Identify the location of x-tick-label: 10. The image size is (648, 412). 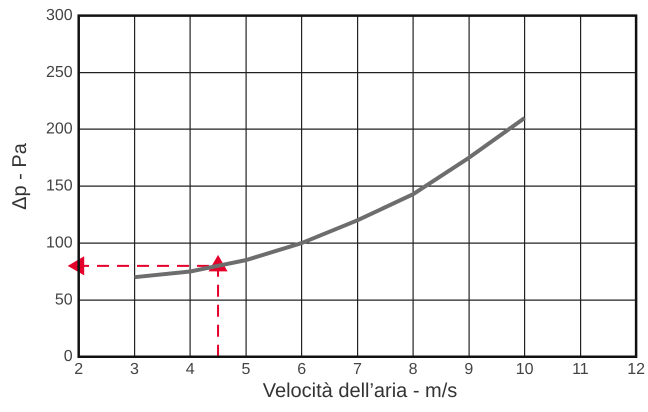
(525, 369).